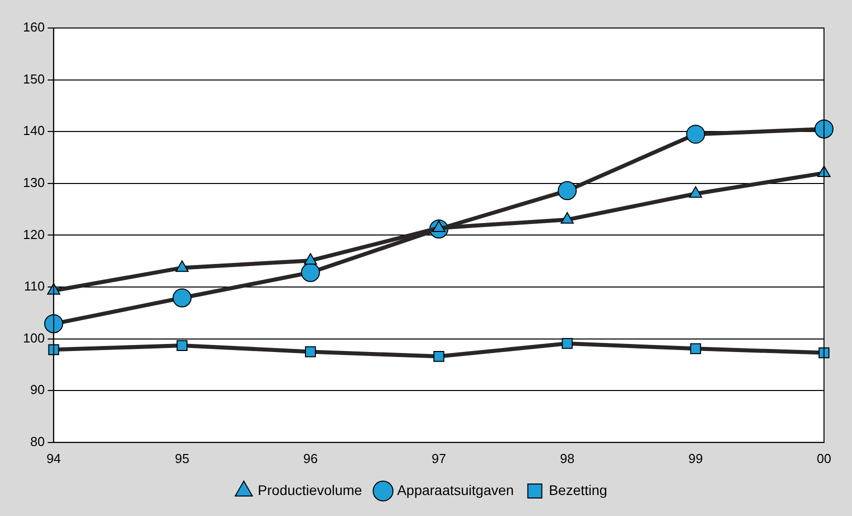  I want to click on x-tick-label: 97, so click(439, 458).